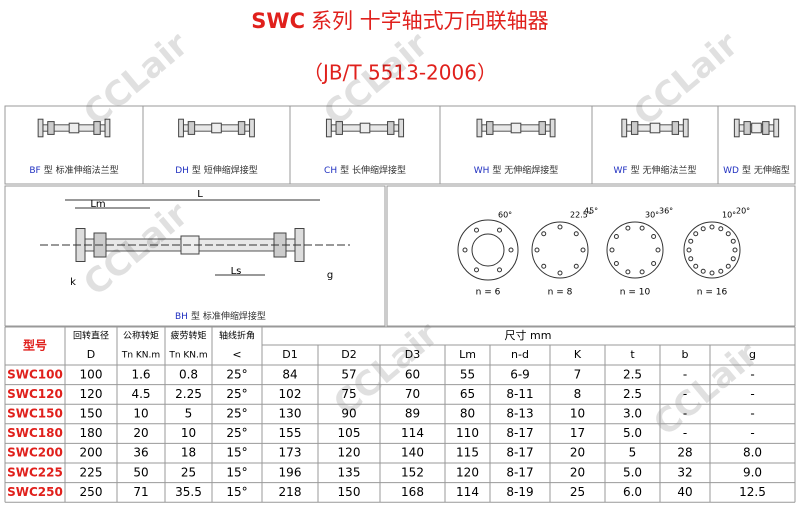  I want to click on dim-label: g, so click(330, 275).